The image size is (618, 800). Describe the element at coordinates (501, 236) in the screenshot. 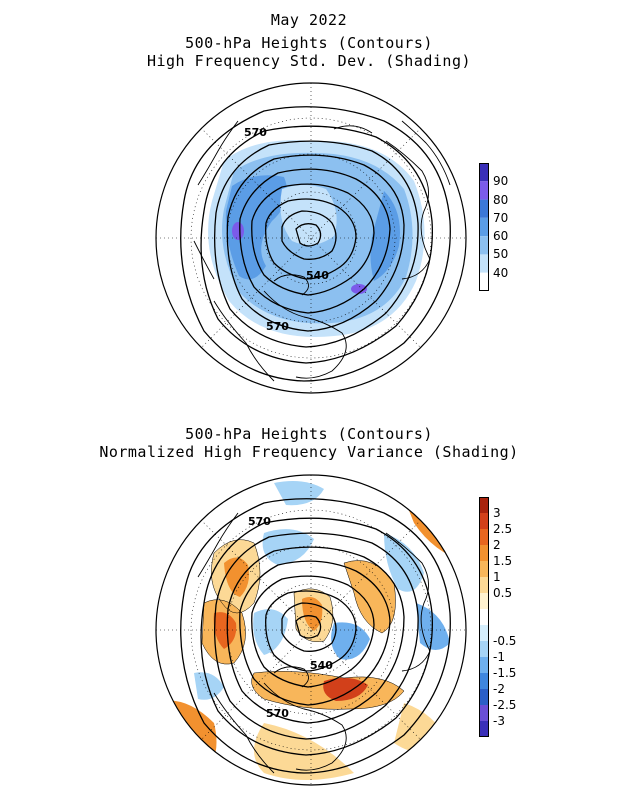

I see `std-dev-colorbar-tick-label: 60` at that location.